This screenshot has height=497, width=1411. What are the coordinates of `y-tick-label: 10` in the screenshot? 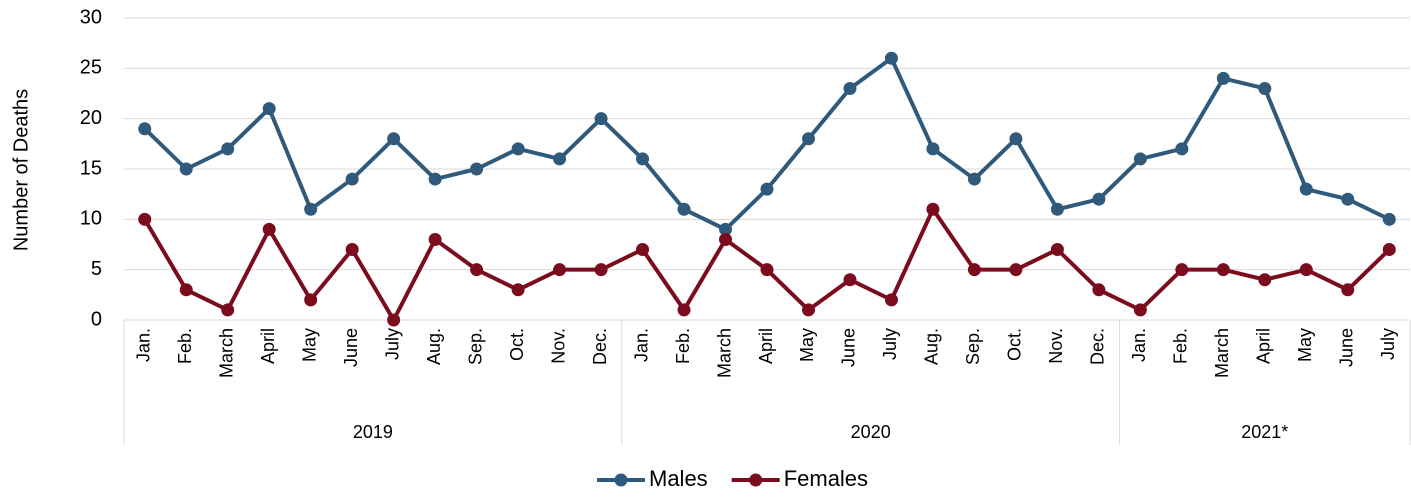 It's located at (91, 219).